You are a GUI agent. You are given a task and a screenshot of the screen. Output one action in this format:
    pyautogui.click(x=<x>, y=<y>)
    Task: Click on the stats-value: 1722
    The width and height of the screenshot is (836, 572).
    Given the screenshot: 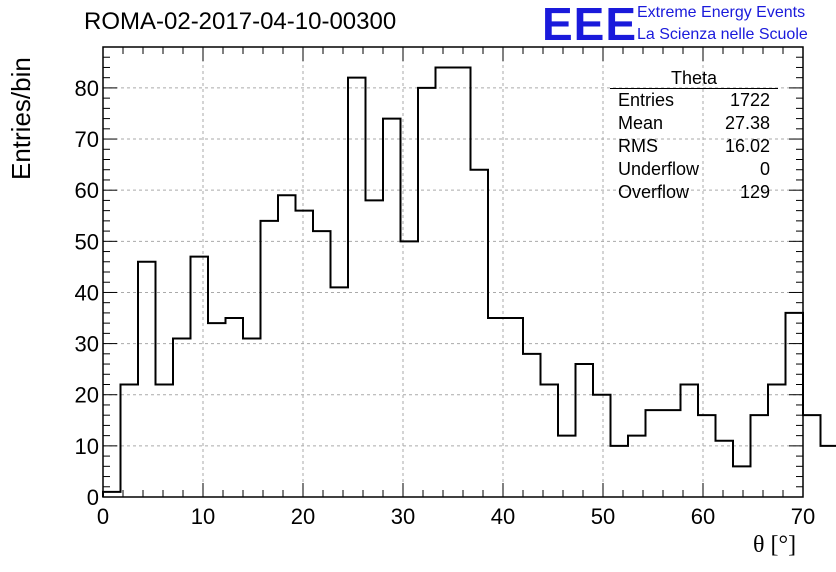 What is the action you would take?
    pyautogui.click(x=749, y=100)
    